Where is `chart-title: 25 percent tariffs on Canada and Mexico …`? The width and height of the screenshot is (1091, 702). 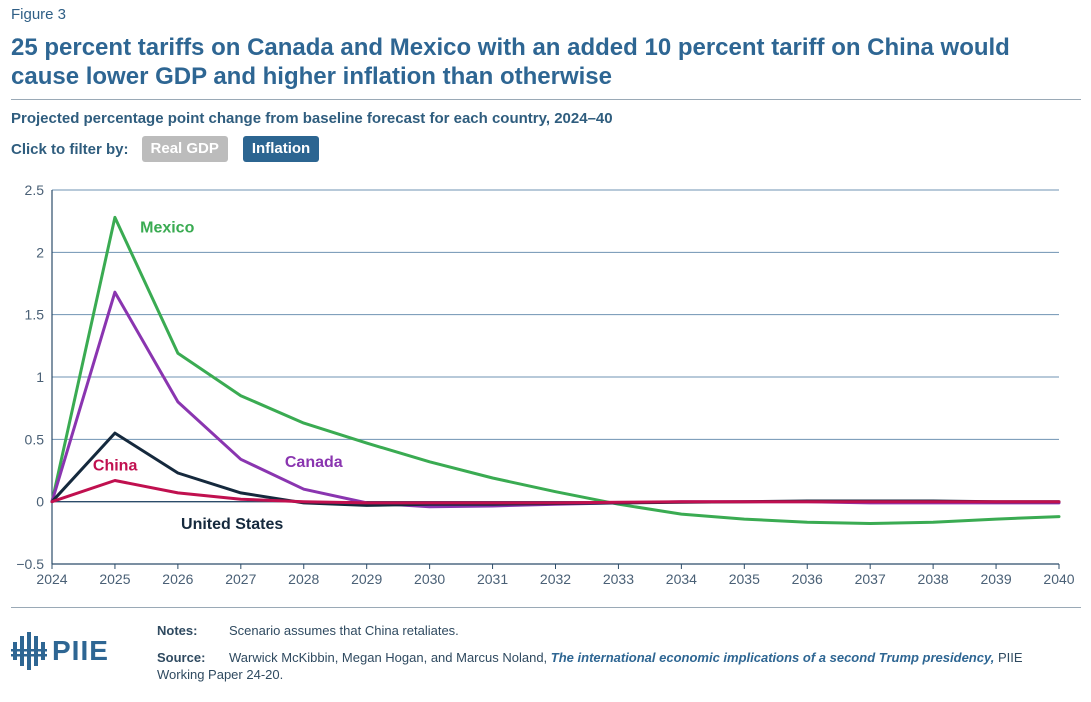
chart-title: 25 percent tariffs on Canada and Mexico … is located at coordinates (510, 62).